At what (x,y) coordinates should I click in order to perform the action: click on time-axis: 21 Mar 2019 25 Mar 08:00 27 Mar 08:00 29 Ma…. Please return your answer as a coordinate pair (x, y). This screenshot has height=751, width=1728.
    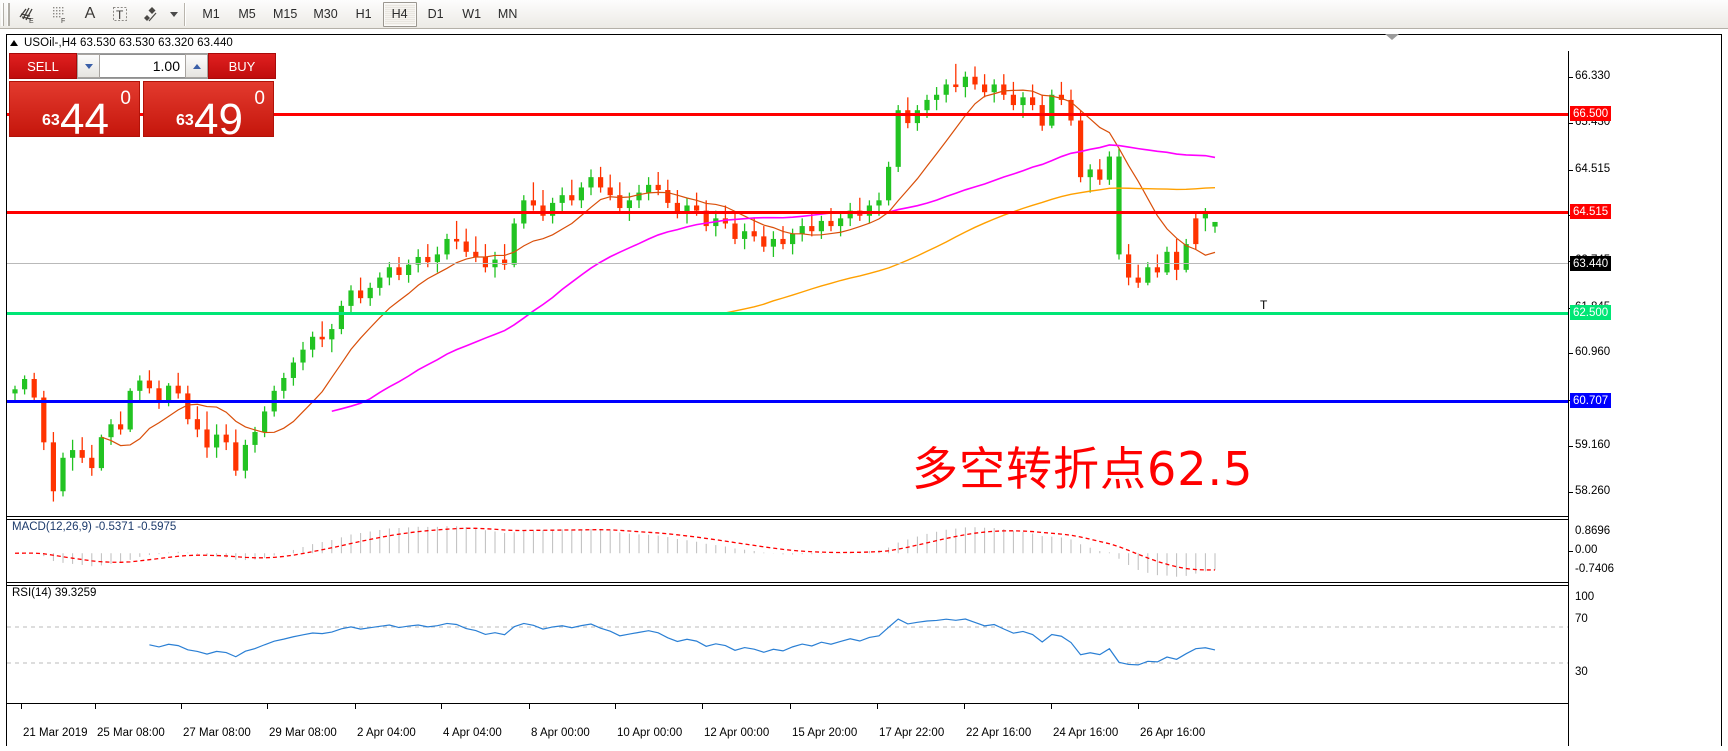
    Looking at the image, I should click on (787, 724).